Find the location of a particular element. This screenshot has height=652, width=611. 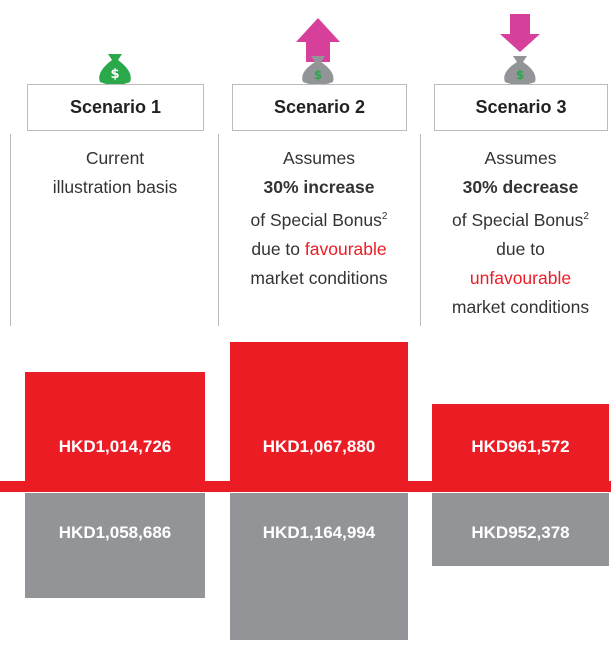

scenario-description: Current illustration basis is located at coordinates (115, 173).